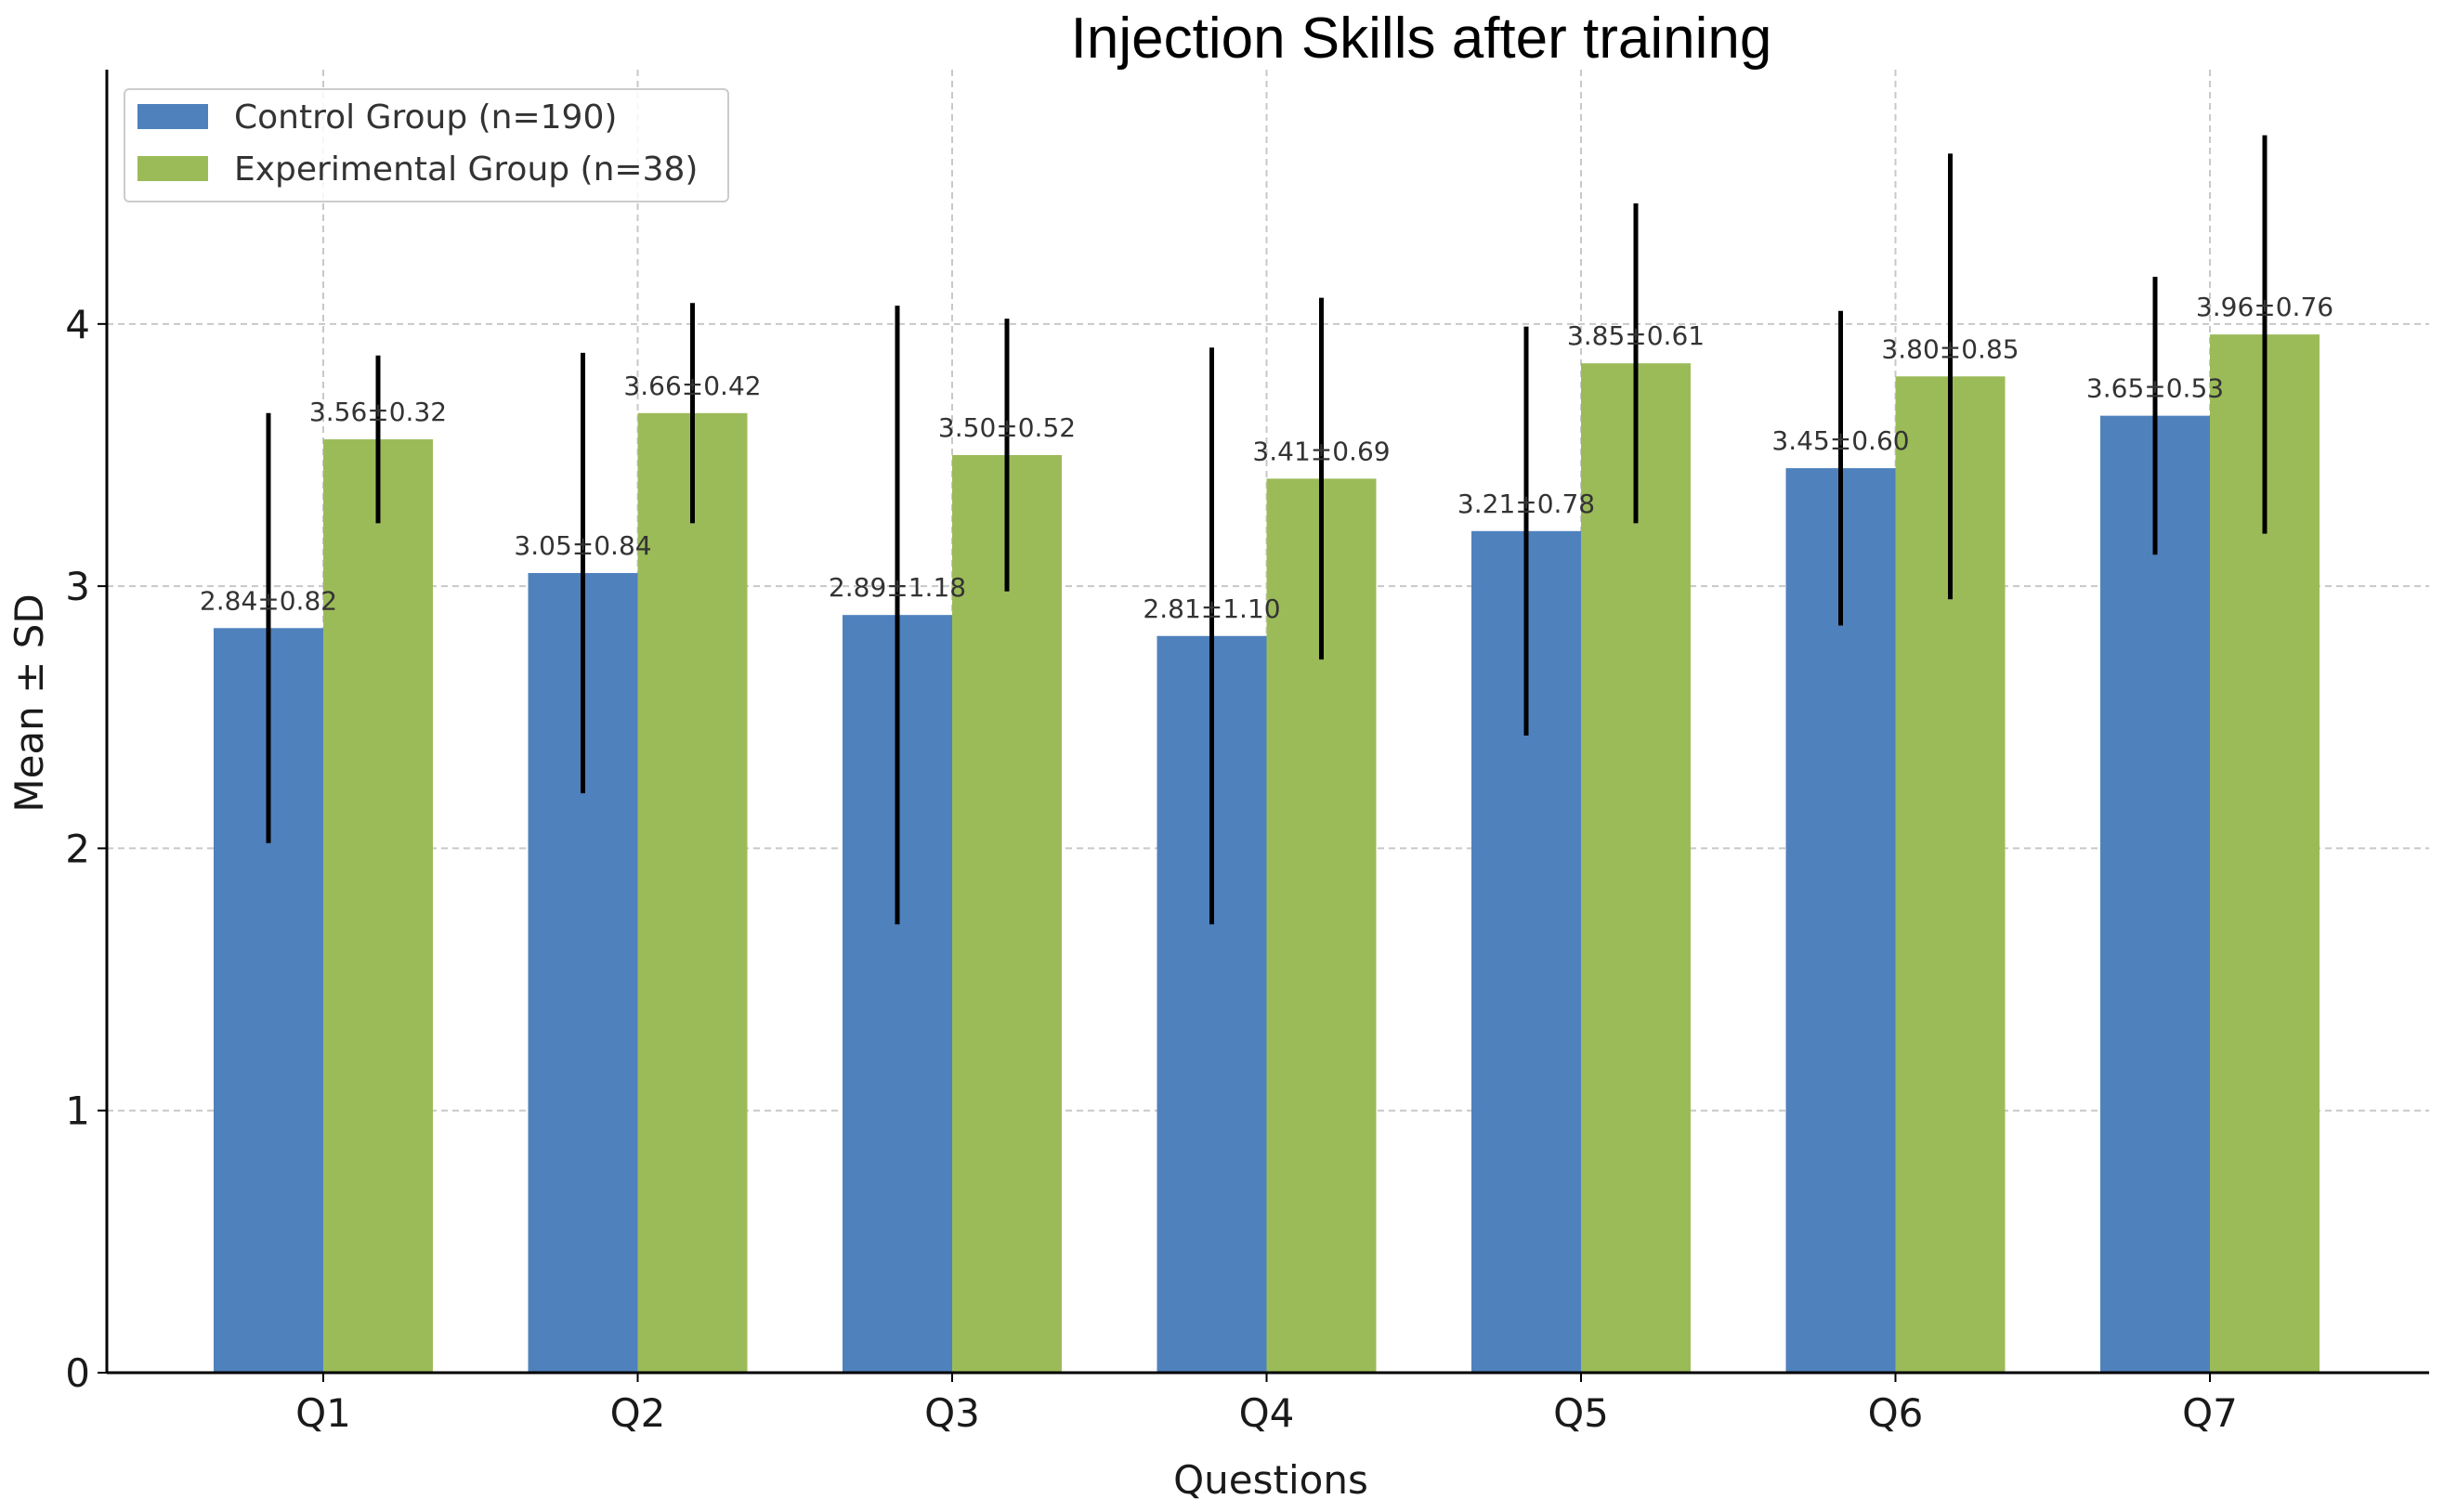 The width and height of the screenshot is (2444, 1512). What do you see at coordinates (1007, 427) in the screenshot?
I see `data-label-experimental-q3: 3.50±0.52` at bounding box center [1007, 427].